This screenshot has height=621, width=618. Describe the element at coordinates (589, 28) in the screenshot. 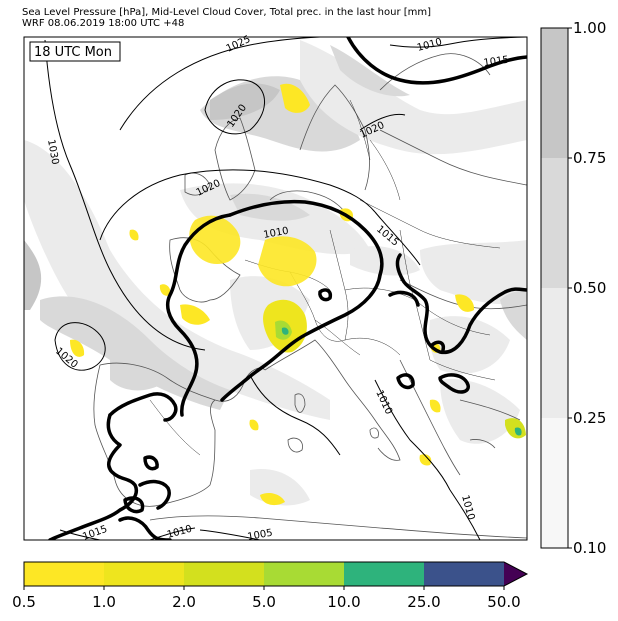

I see `cloud-colorbar-tick: 1.00` at that location.